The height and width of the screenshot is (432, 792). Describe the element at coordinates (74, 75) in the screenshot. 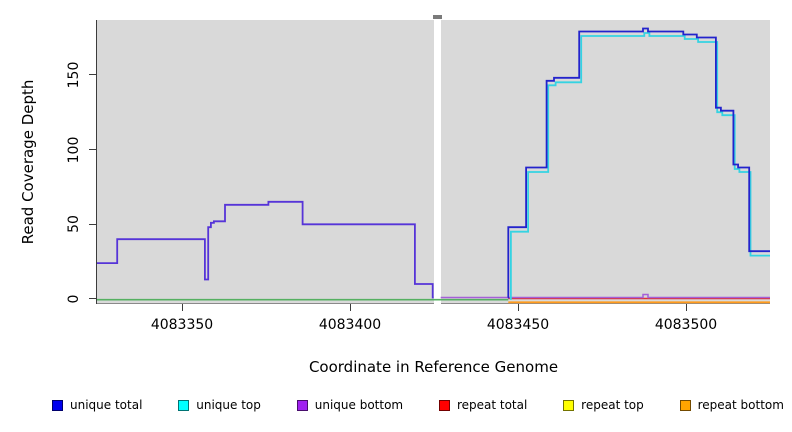

I see `y-tick-label: 150` at that location.